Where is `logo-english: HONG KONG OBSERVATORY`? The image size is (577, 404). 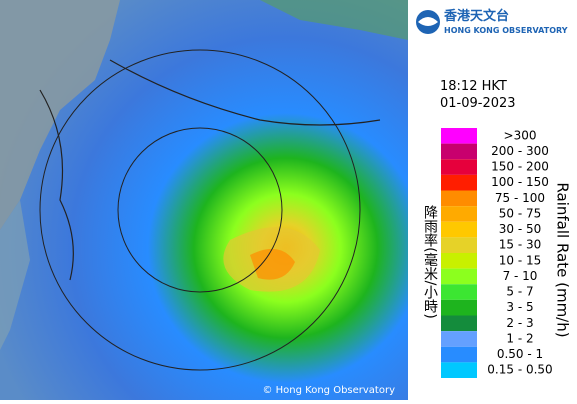
logo-english: HONG KONG OBSERVATORY is located at coordinates (506, 30).